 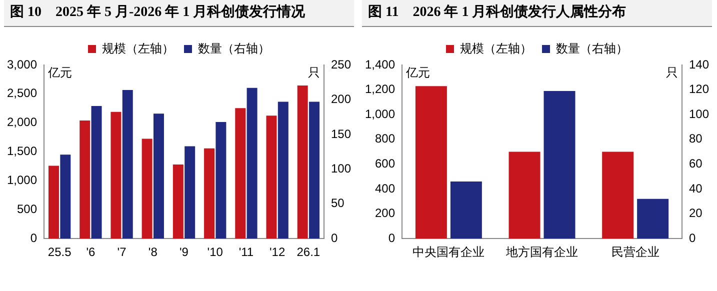 What do you see at coordinates (635, 252) in the screenshot?
I see `x-tick-label: 民营企业` at bounding box center [635, 252].